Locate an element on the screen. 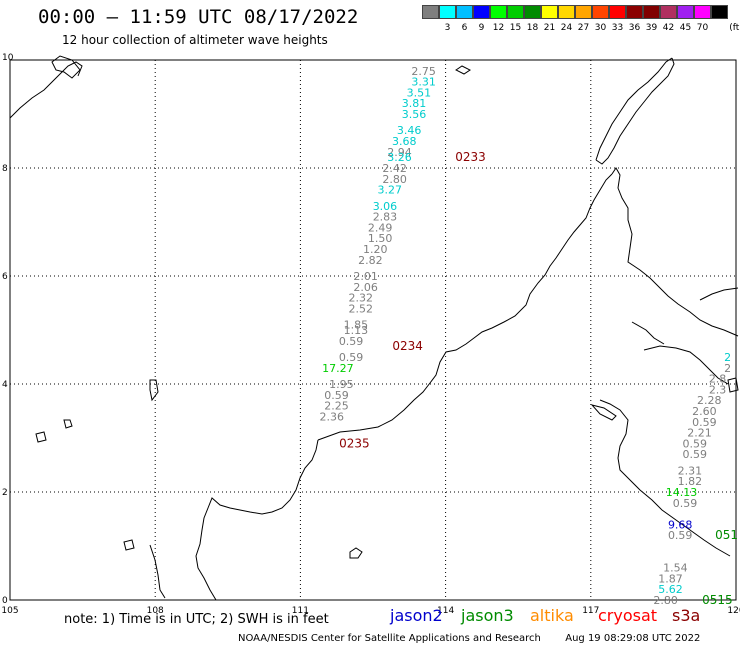 The image size is (740, 650). wave-height-value: 2 is located at coordinates (727, 368).